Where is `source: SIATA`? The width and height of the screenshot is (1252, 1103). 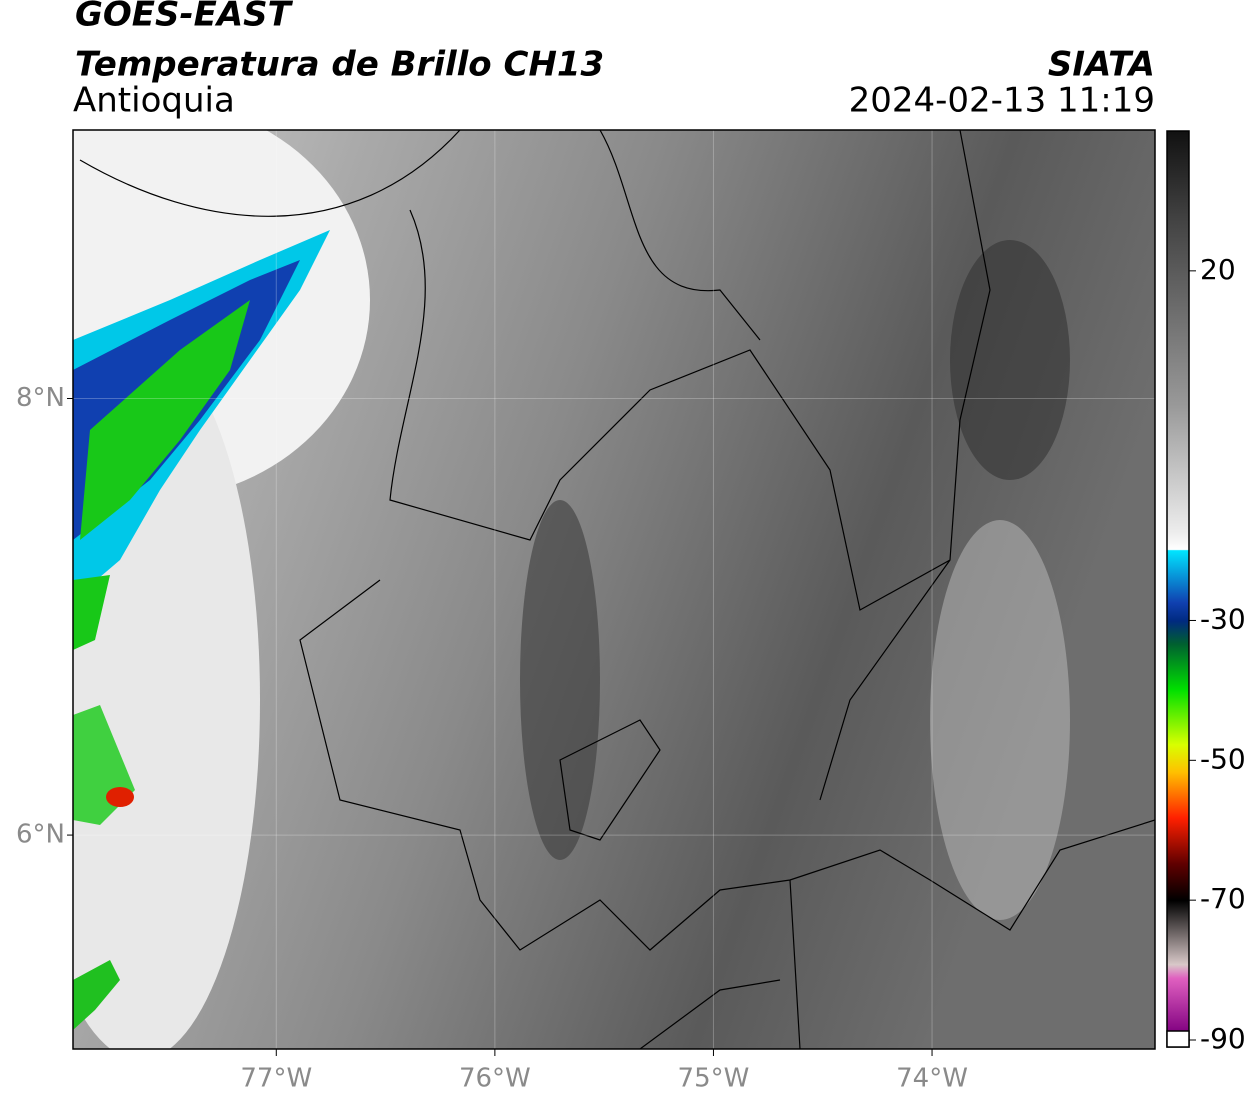
source: SIATA is located at coordinates (1101, 65).